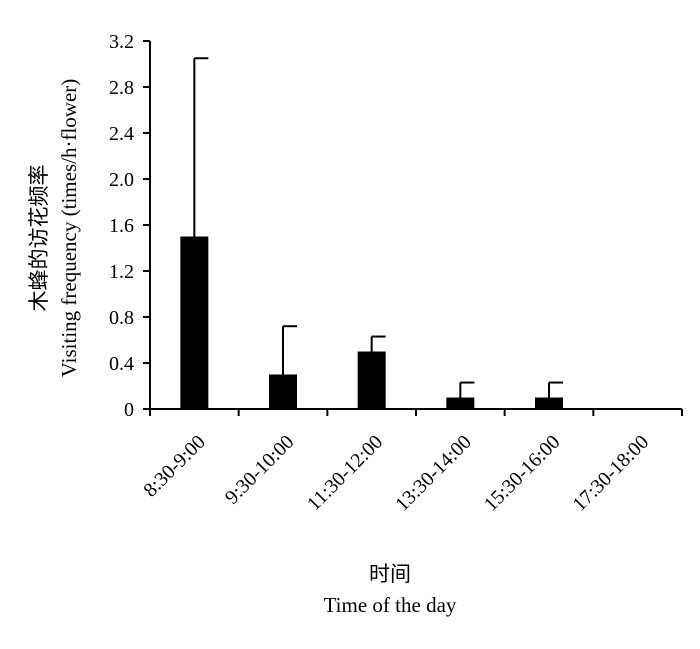 Image resolution: width=700 pixels, height=649 pixels. What do you see at coordinates (121, 318) in the screenshot?
I see `y-tick-label: 0.8` at bounding box center [121, 318].